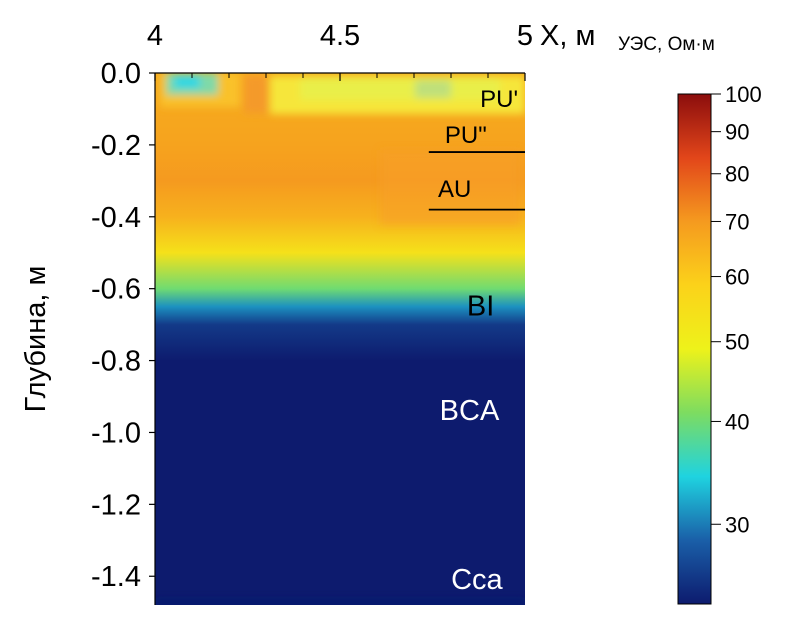 The height and width of the screenshot is (617, 803). I want to click on colorbar-tick-label: 60, so click(737, 277).